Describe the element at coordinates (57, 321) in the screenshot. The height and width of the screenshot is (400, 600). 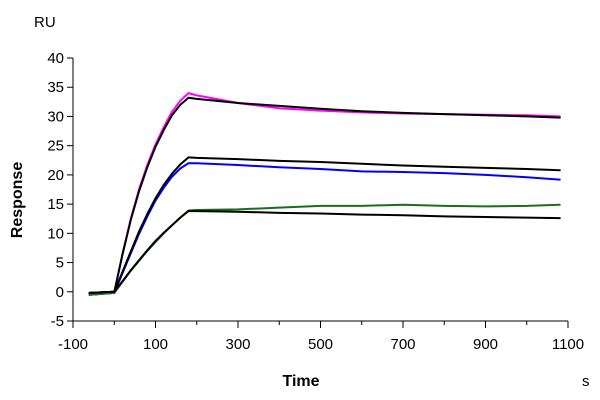
I see `y-tick-label: -5` at that location.